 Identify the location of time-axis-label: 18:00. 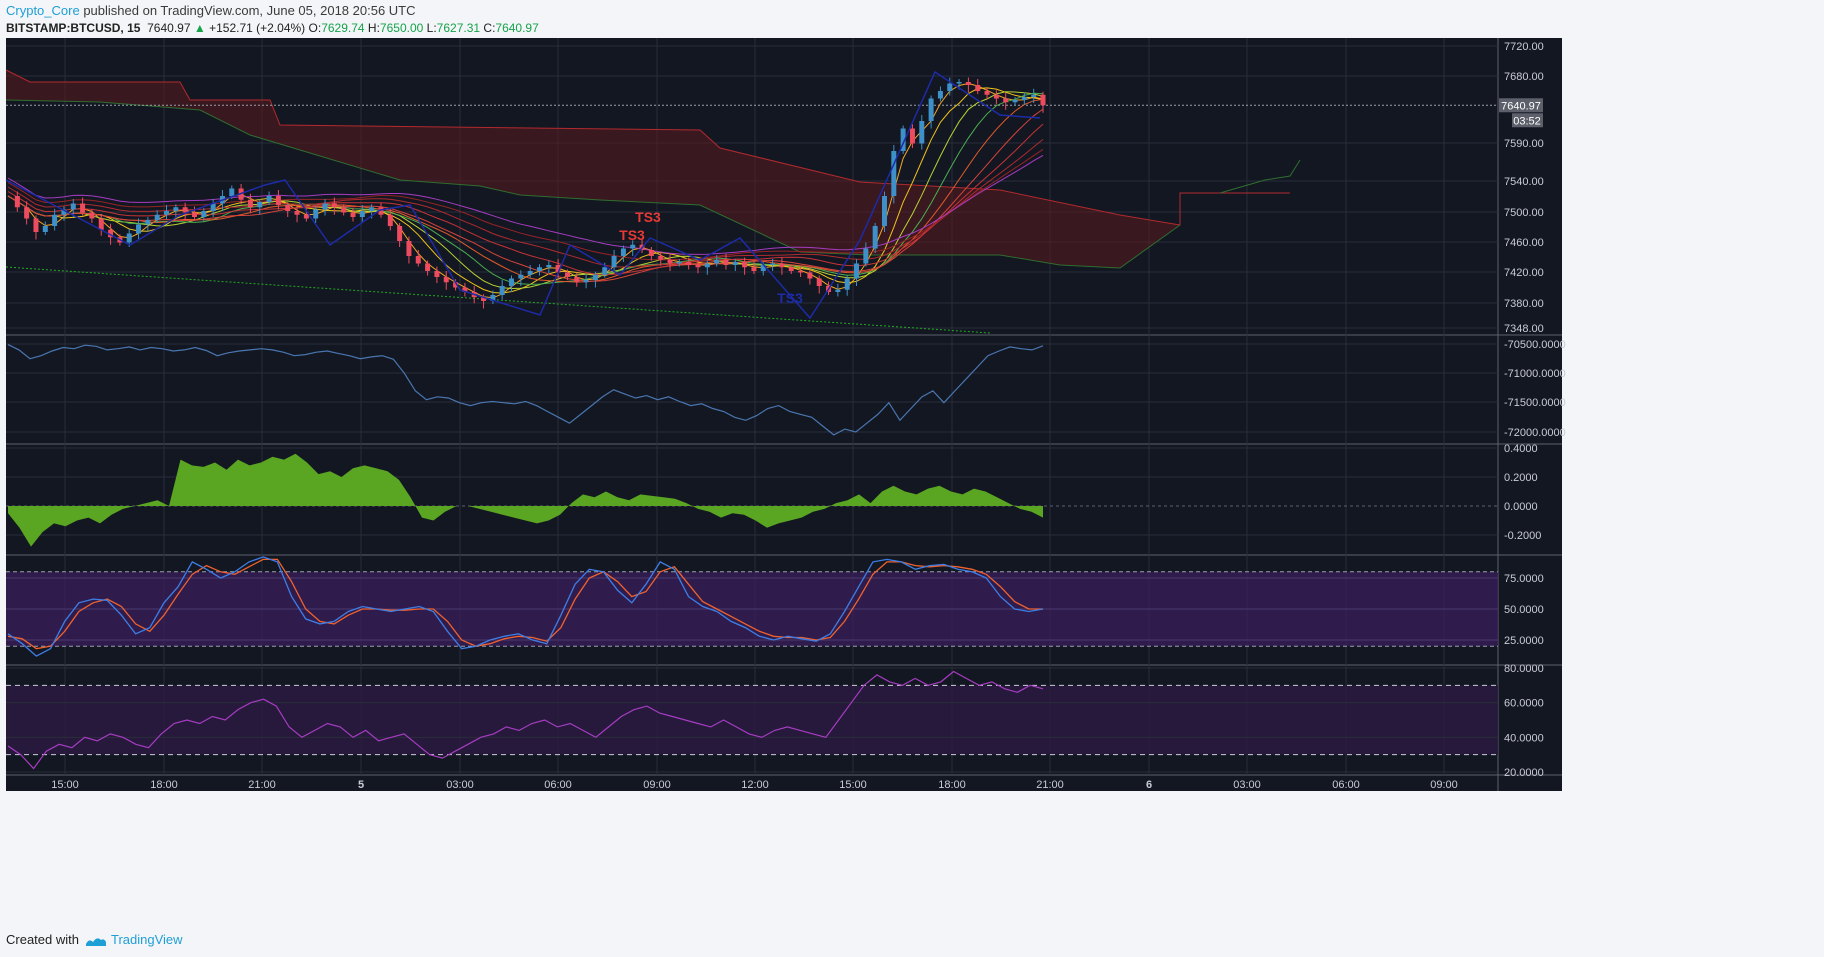
(952, 785).